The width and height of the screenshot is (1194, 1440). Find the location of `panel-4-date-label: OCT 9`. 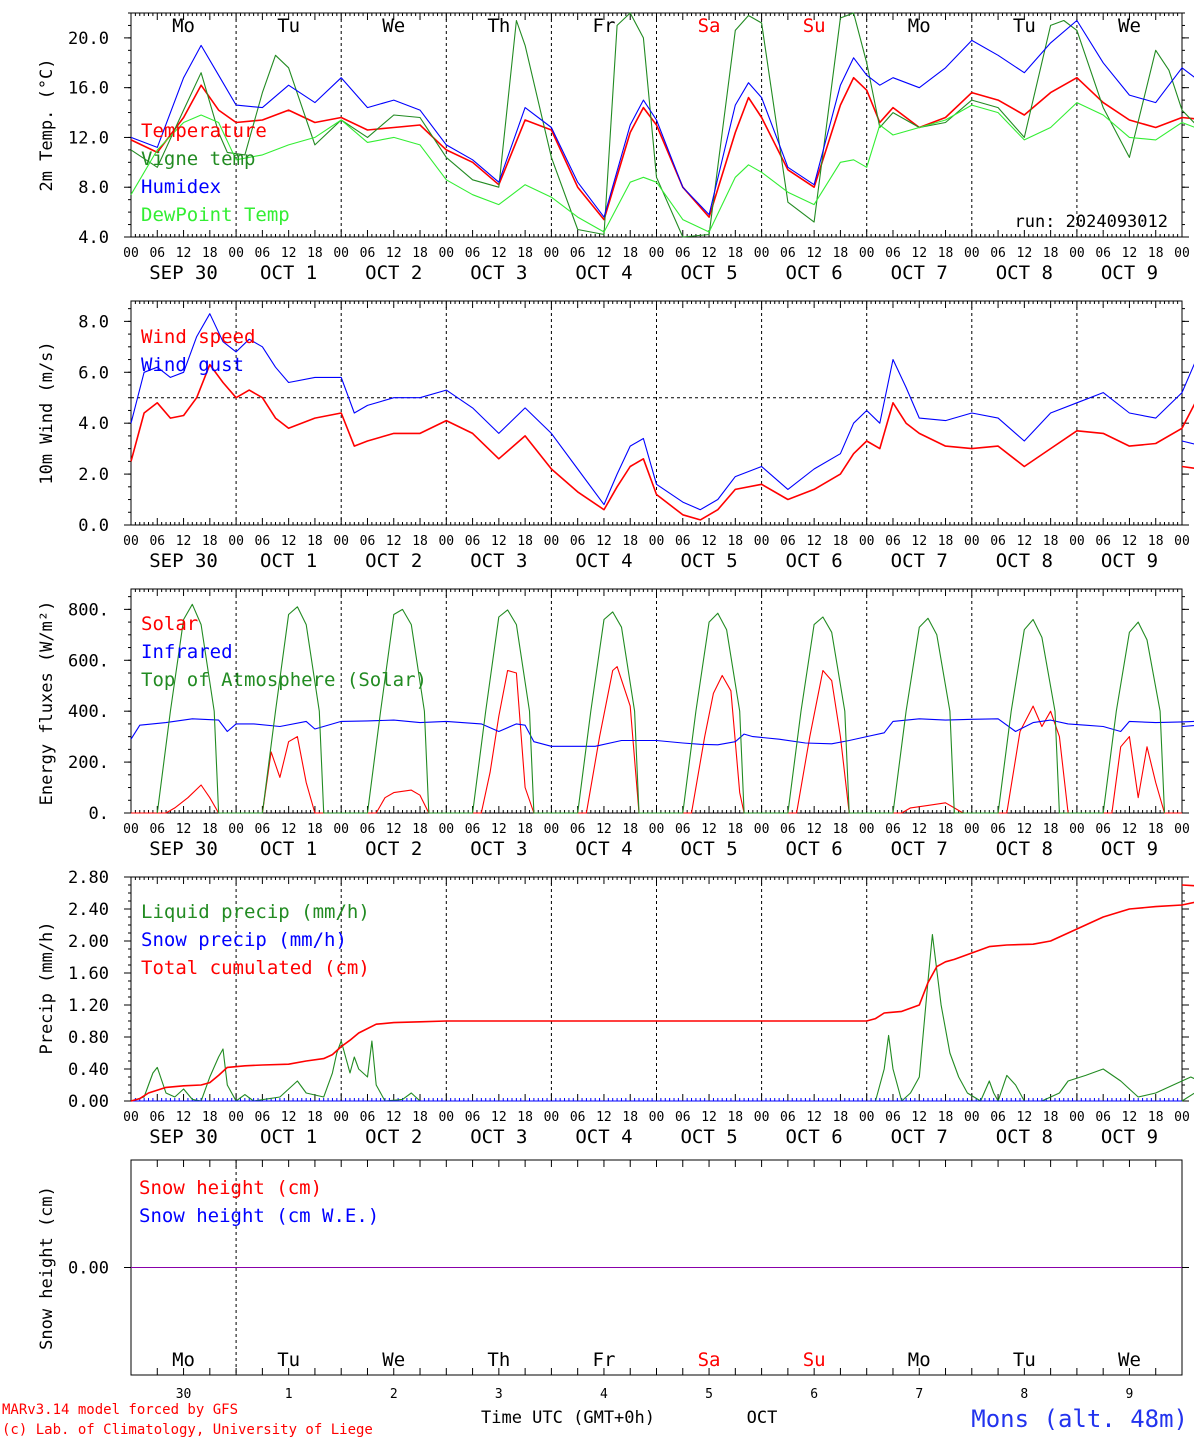

panel-4-date-label: OCT 9 is located at coordinates (1129, 1137).